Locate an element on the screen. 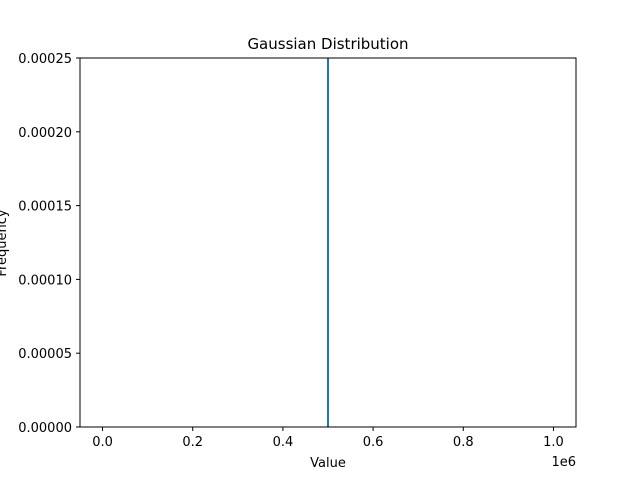  x-tick-label: 1.0 is located at coordinates (553, 442).